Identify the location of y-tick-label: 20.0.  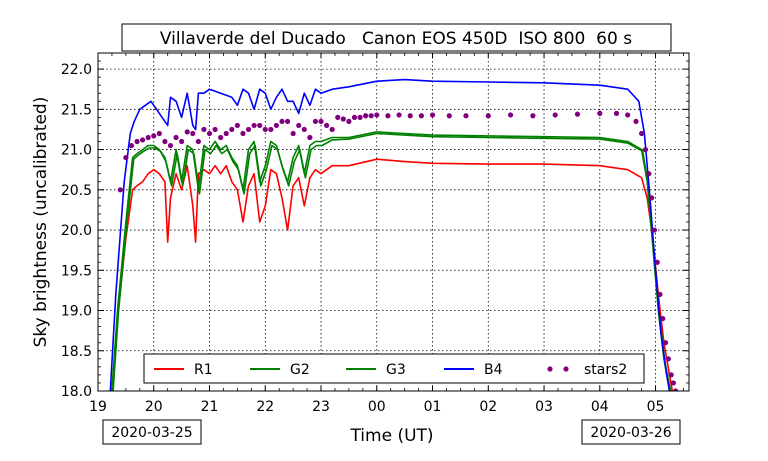
(76, 231).